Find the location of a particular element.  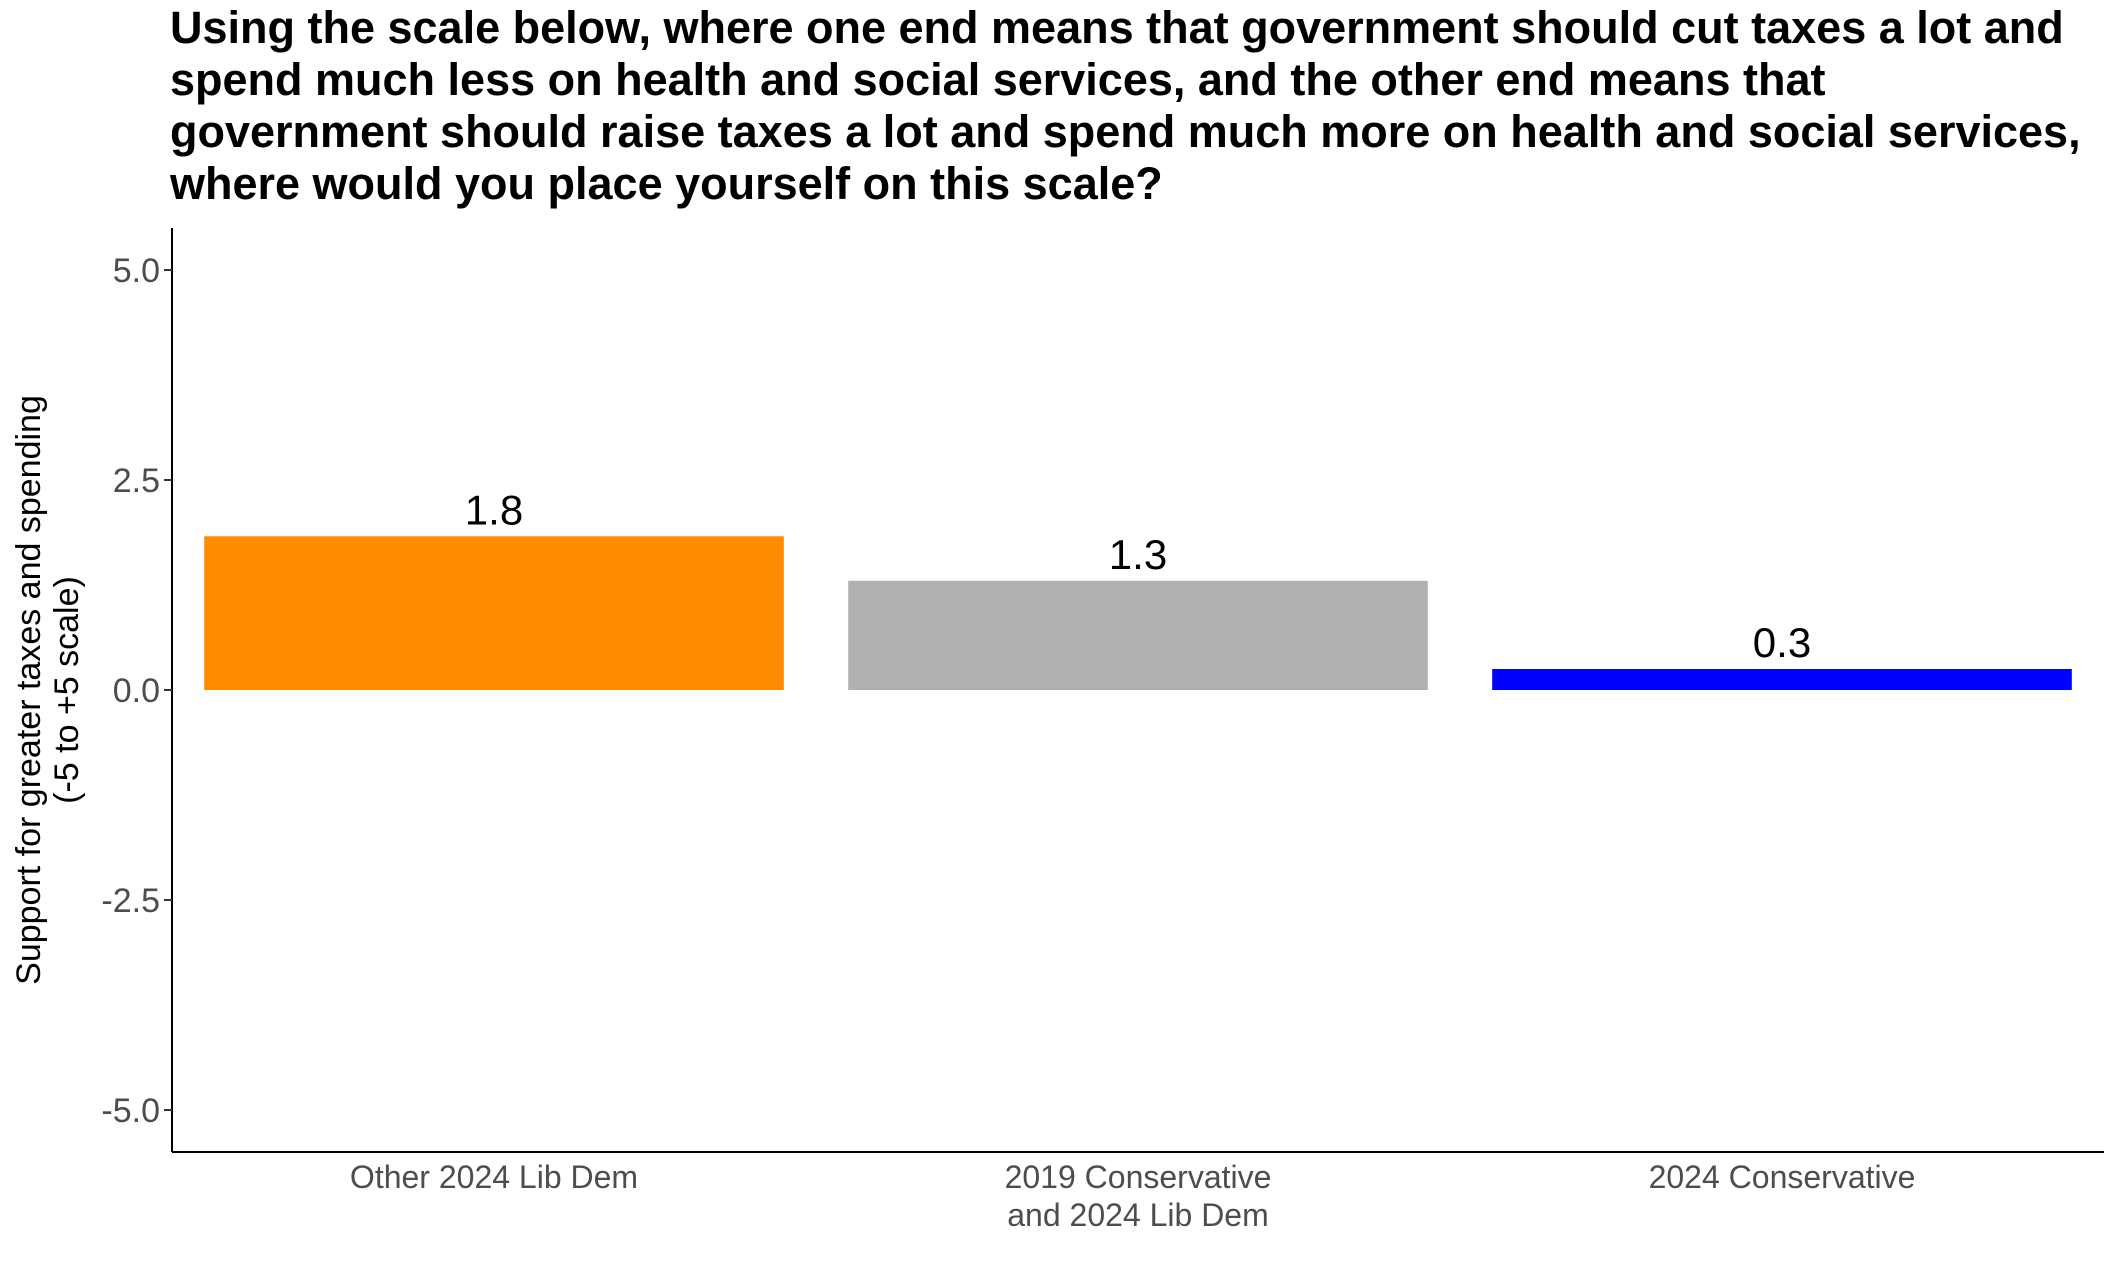

bars is located at coordinates (1138, 613).